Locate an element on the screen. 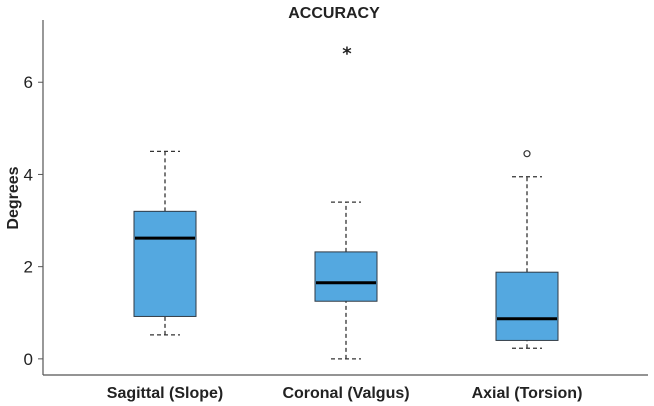 The height and width of the screenshot is (406, 654). x-tick-label: Sagittal (Slope) is located at coordinates (165, 393).